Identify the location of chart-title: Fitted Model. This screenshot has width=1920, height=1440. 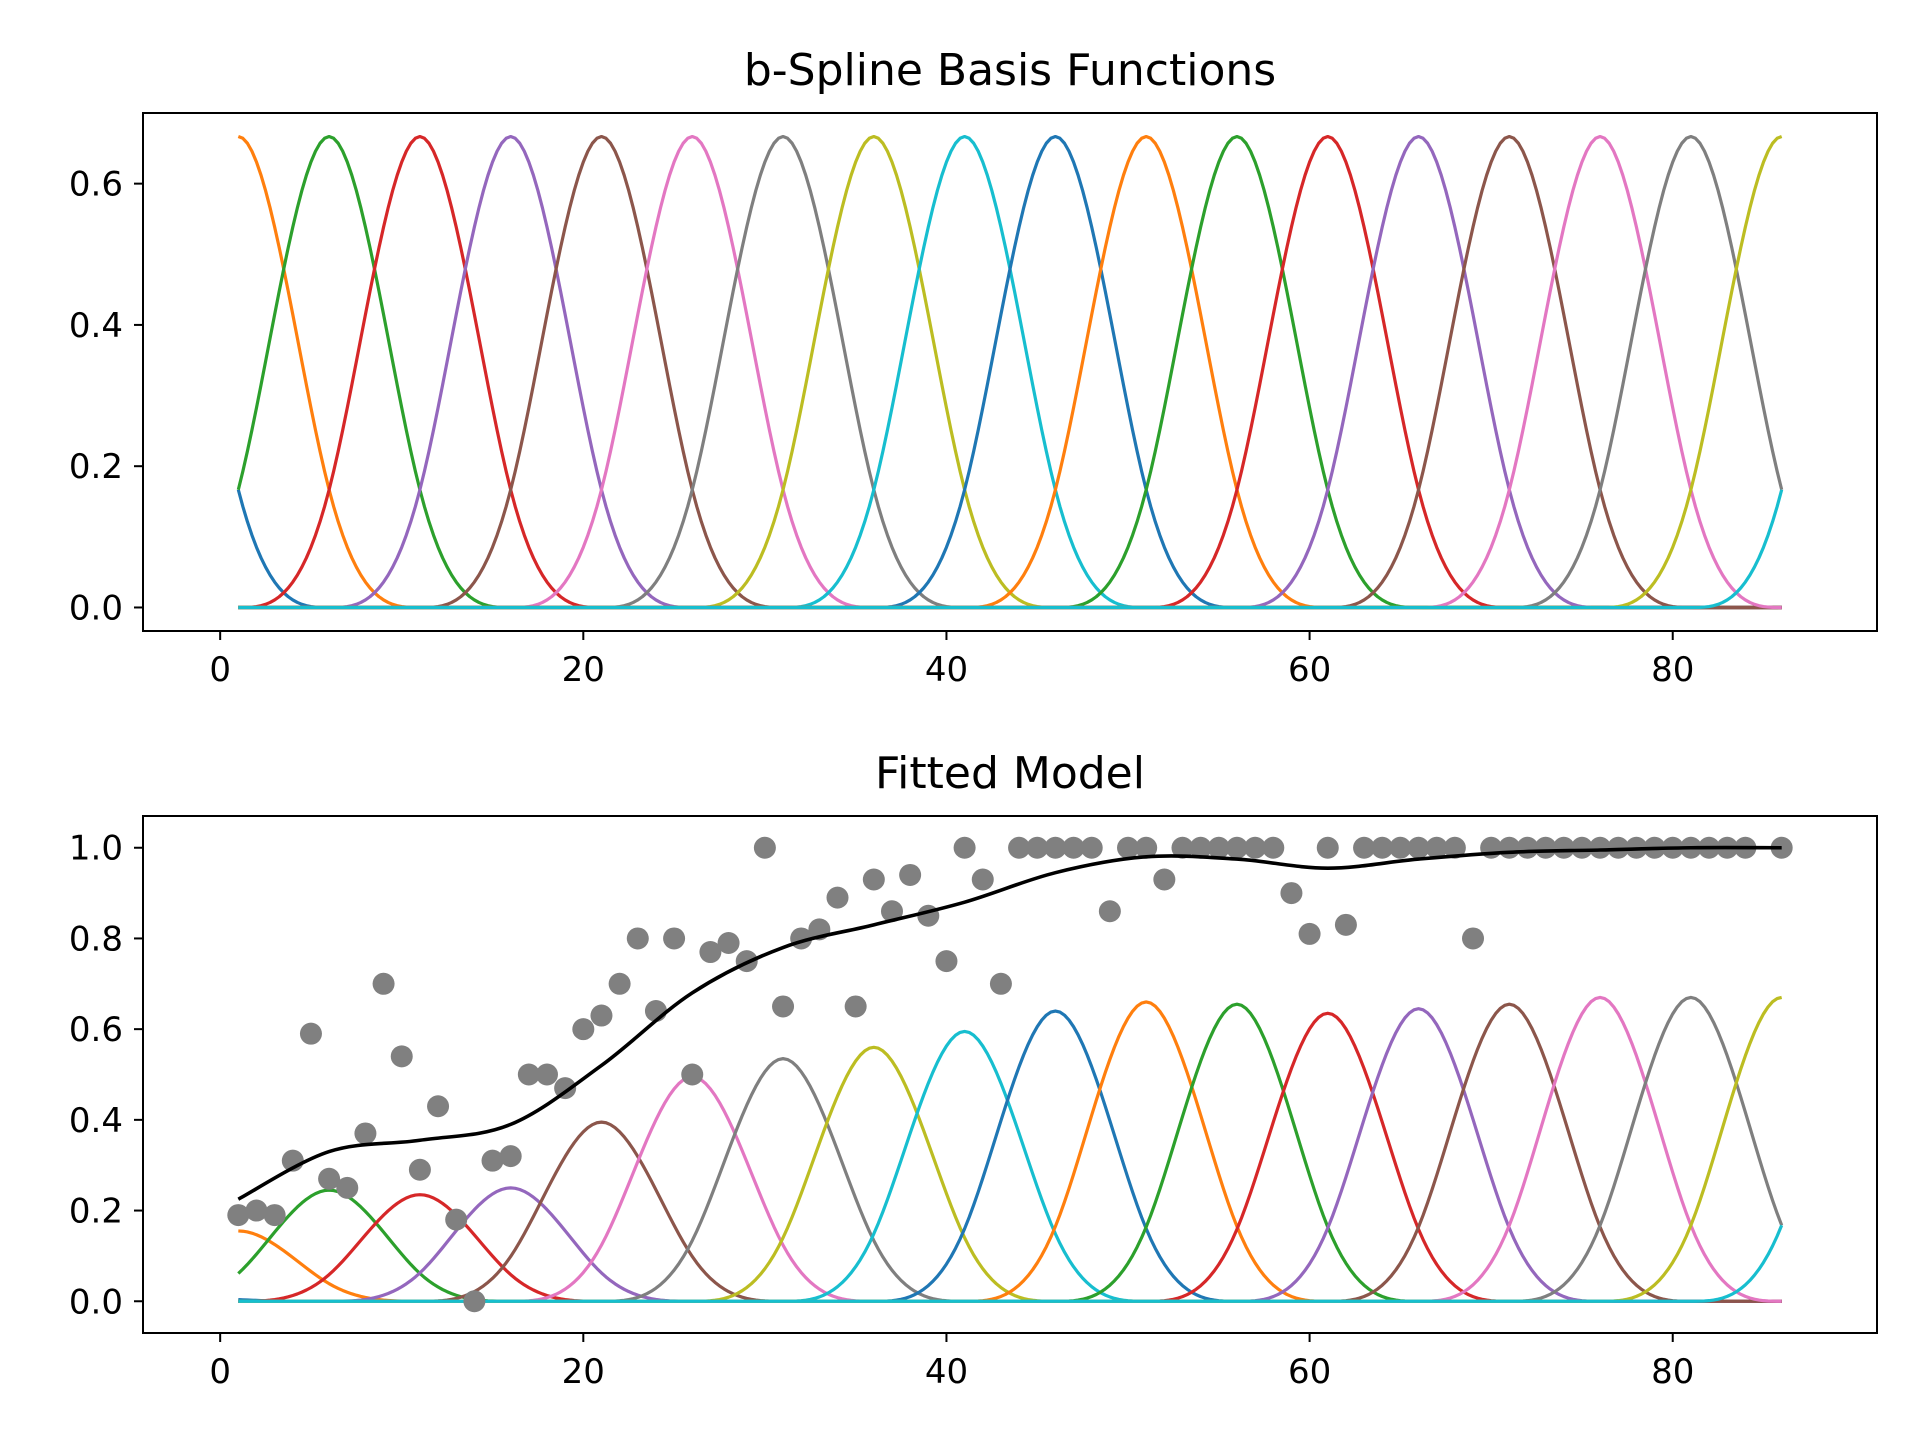
(1010, 773).